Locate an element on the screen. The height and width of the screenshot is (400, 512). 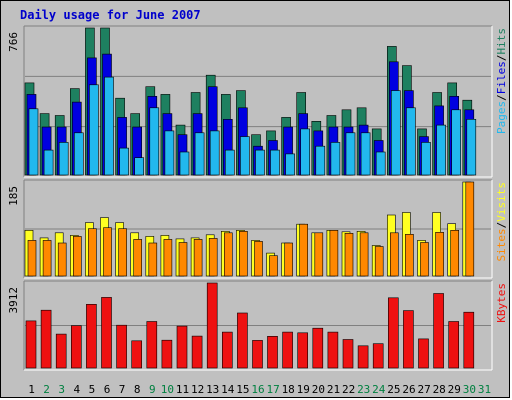
day-label-2: 2 is located at coordinates (46, 389).